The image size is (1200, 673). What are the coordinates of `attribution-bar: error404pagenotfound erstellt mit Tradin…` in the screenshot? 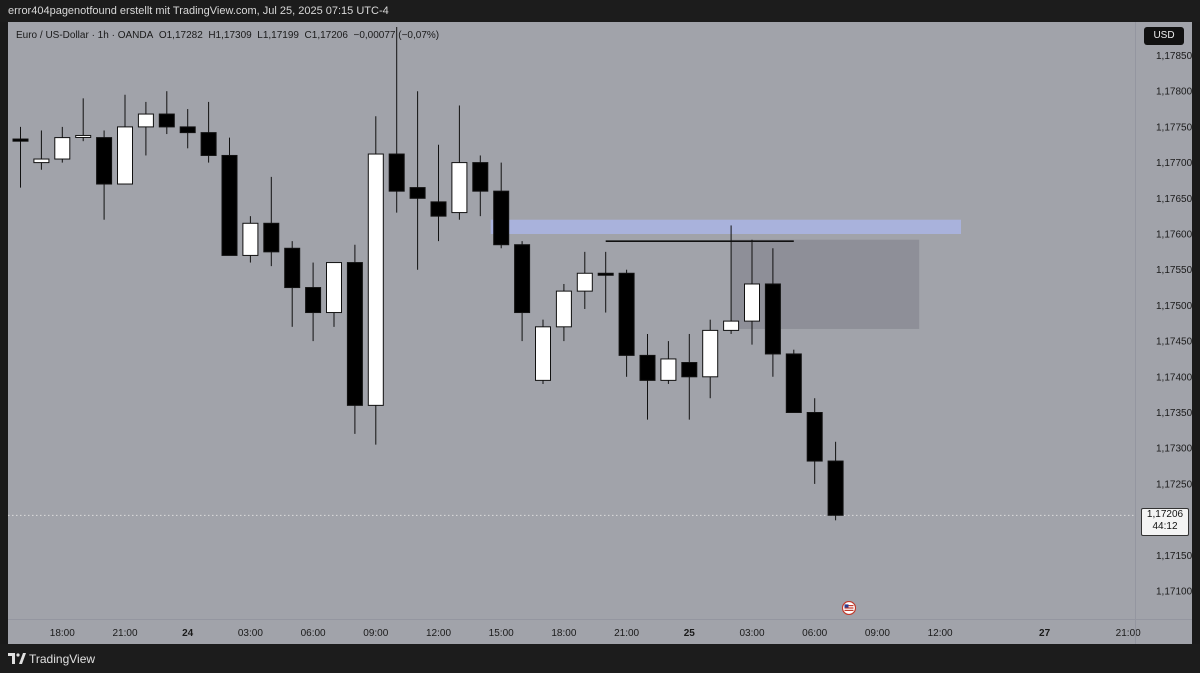 It's located at (600, 11).